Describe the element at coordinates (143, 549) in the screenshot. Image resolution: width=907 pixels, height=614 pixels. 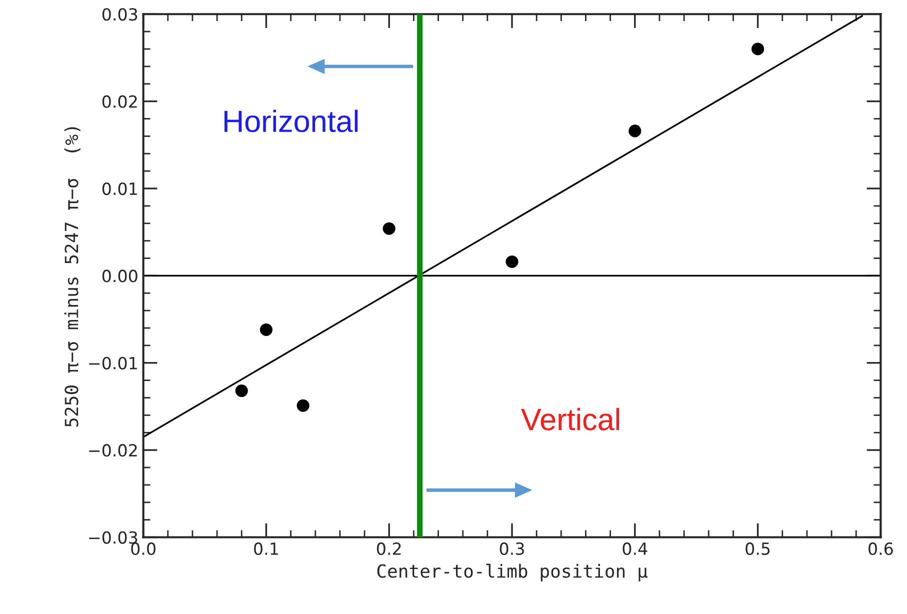
I see `x-tick-label: 0.0` at that location.